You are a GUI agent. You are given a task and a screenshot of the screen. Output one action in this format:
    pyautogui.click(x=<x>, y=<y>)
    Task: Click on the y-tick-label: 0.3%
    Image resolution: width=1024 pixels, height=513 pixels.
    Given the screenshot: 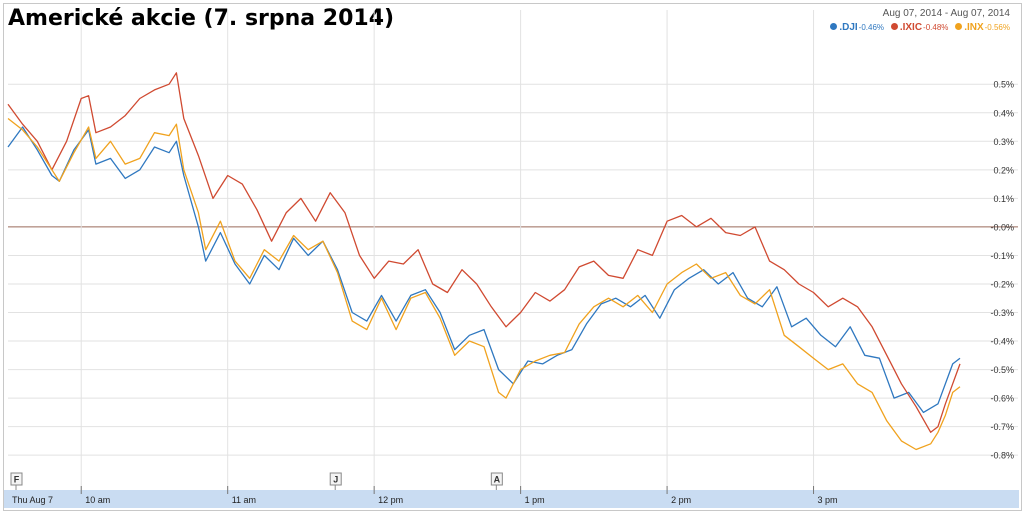 What is the action you would take?
    pyautogui.click(x=1003, y=142)
    